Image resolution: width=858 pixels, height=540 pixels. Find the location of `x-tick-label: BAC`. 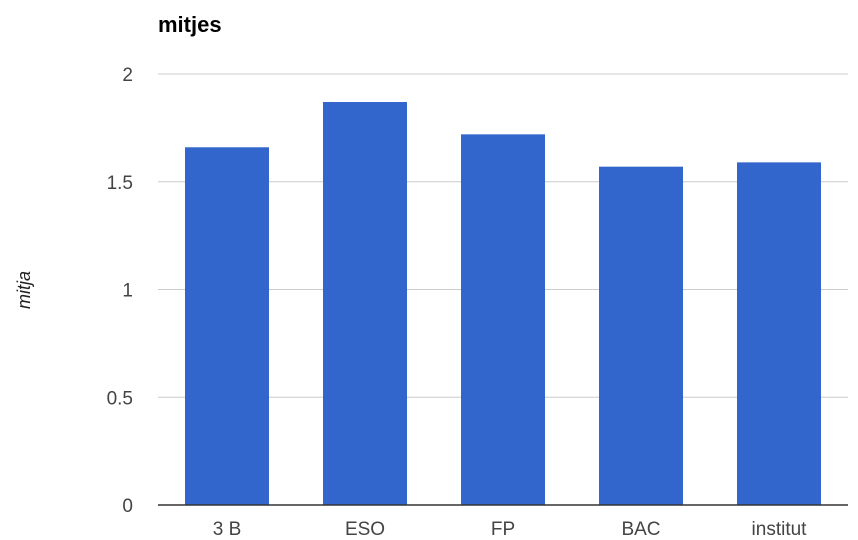

x-tick-label: BAC is located at coordinates (640, 529).